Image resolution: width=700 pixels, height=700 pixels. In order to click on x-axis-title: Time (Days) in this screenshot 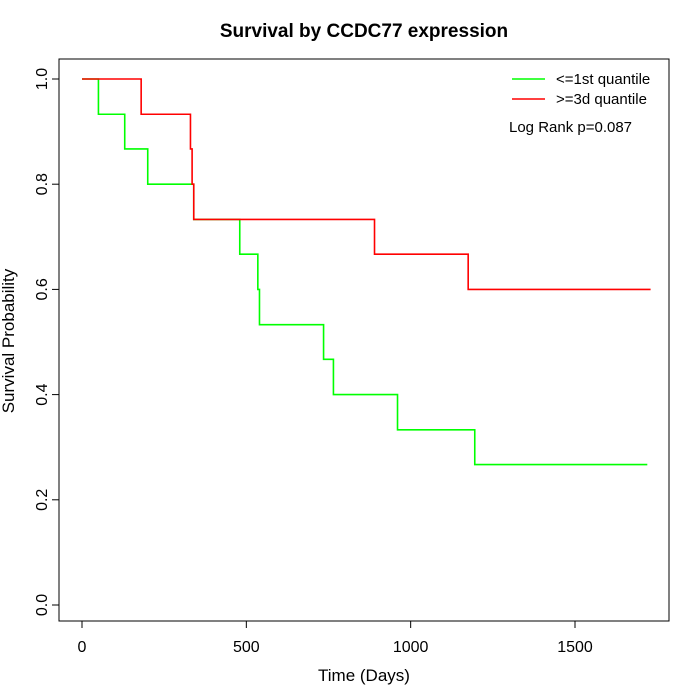, I will do `click(364, 675)`.